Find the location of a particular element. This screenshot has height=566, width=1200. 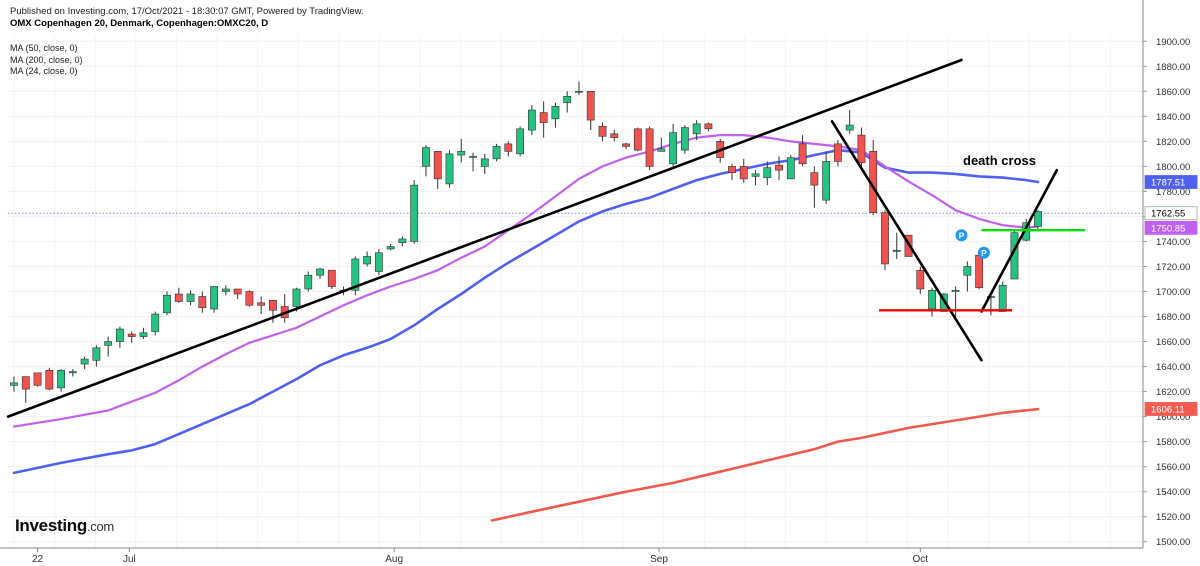

y-tick-label: 1660.00 is located at coordinates (1173, 342).